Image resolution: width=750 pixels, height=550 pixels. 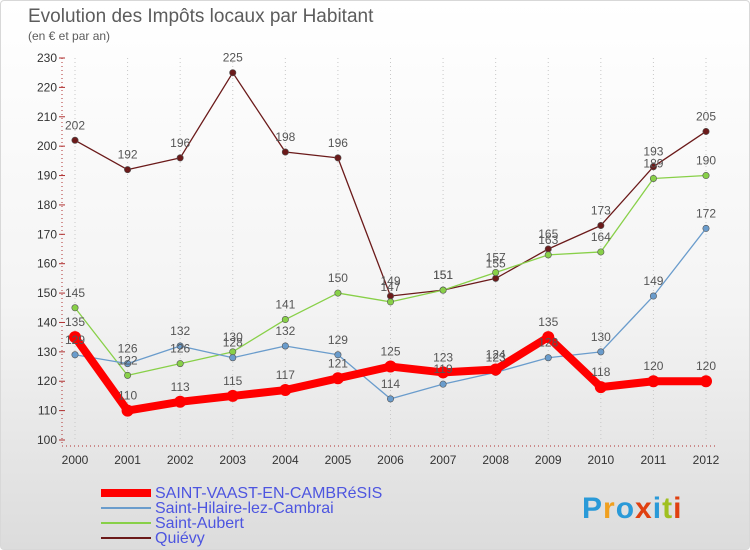 I want to click on data-label: 198, so click(x=285, y=137).